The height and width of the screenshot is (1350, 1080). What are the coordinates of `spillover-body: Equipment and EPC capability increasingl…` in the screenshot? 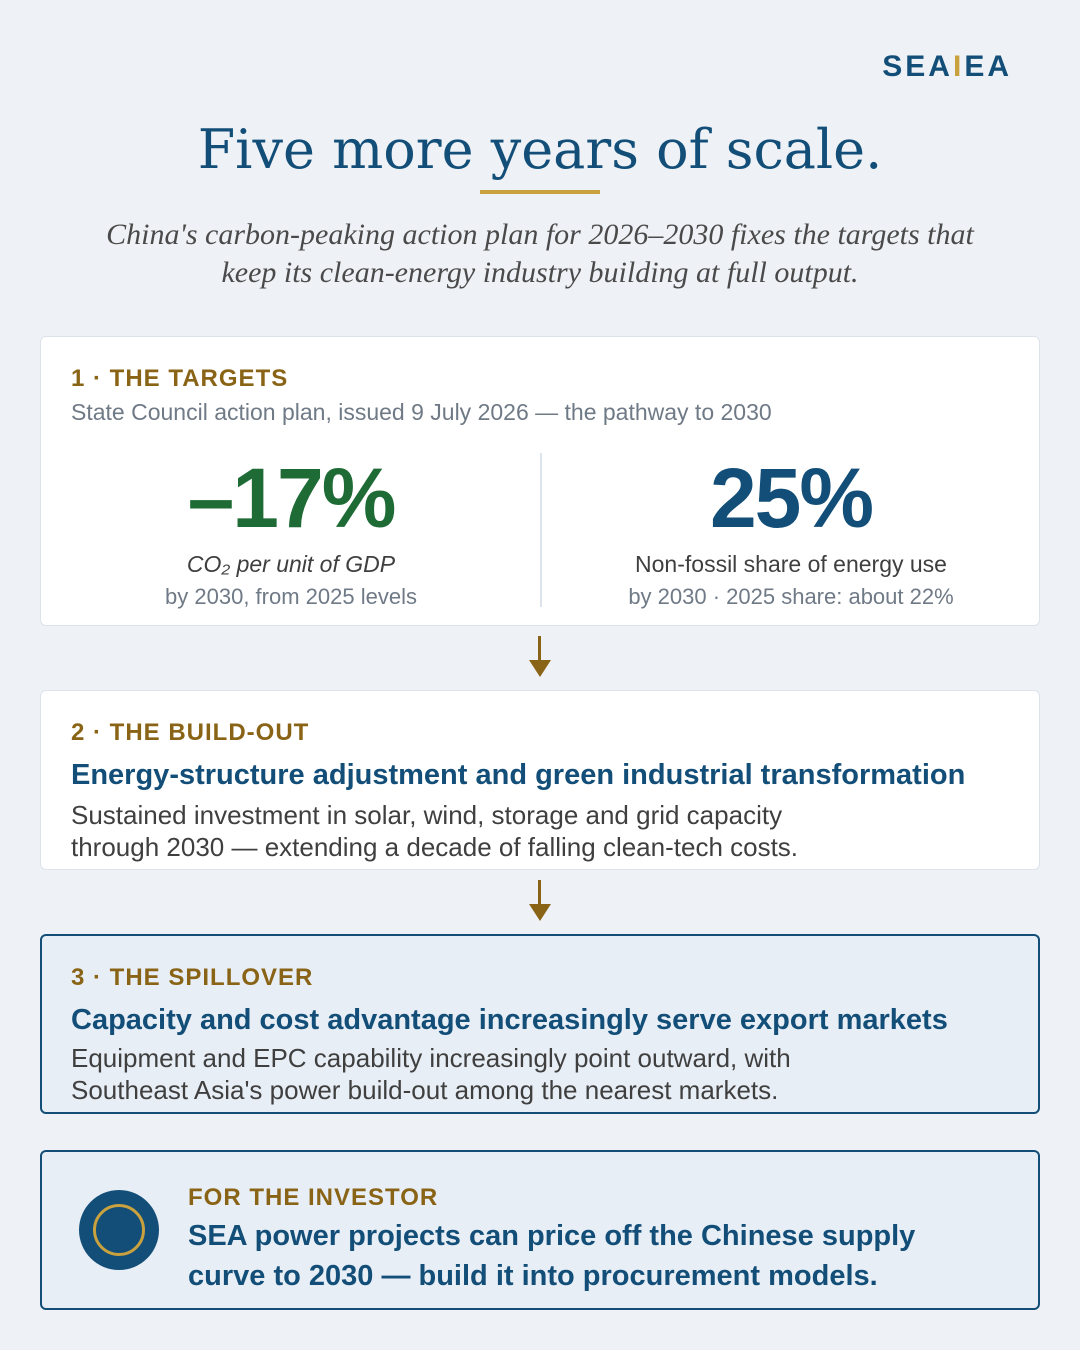 It's located at (471, 1074).